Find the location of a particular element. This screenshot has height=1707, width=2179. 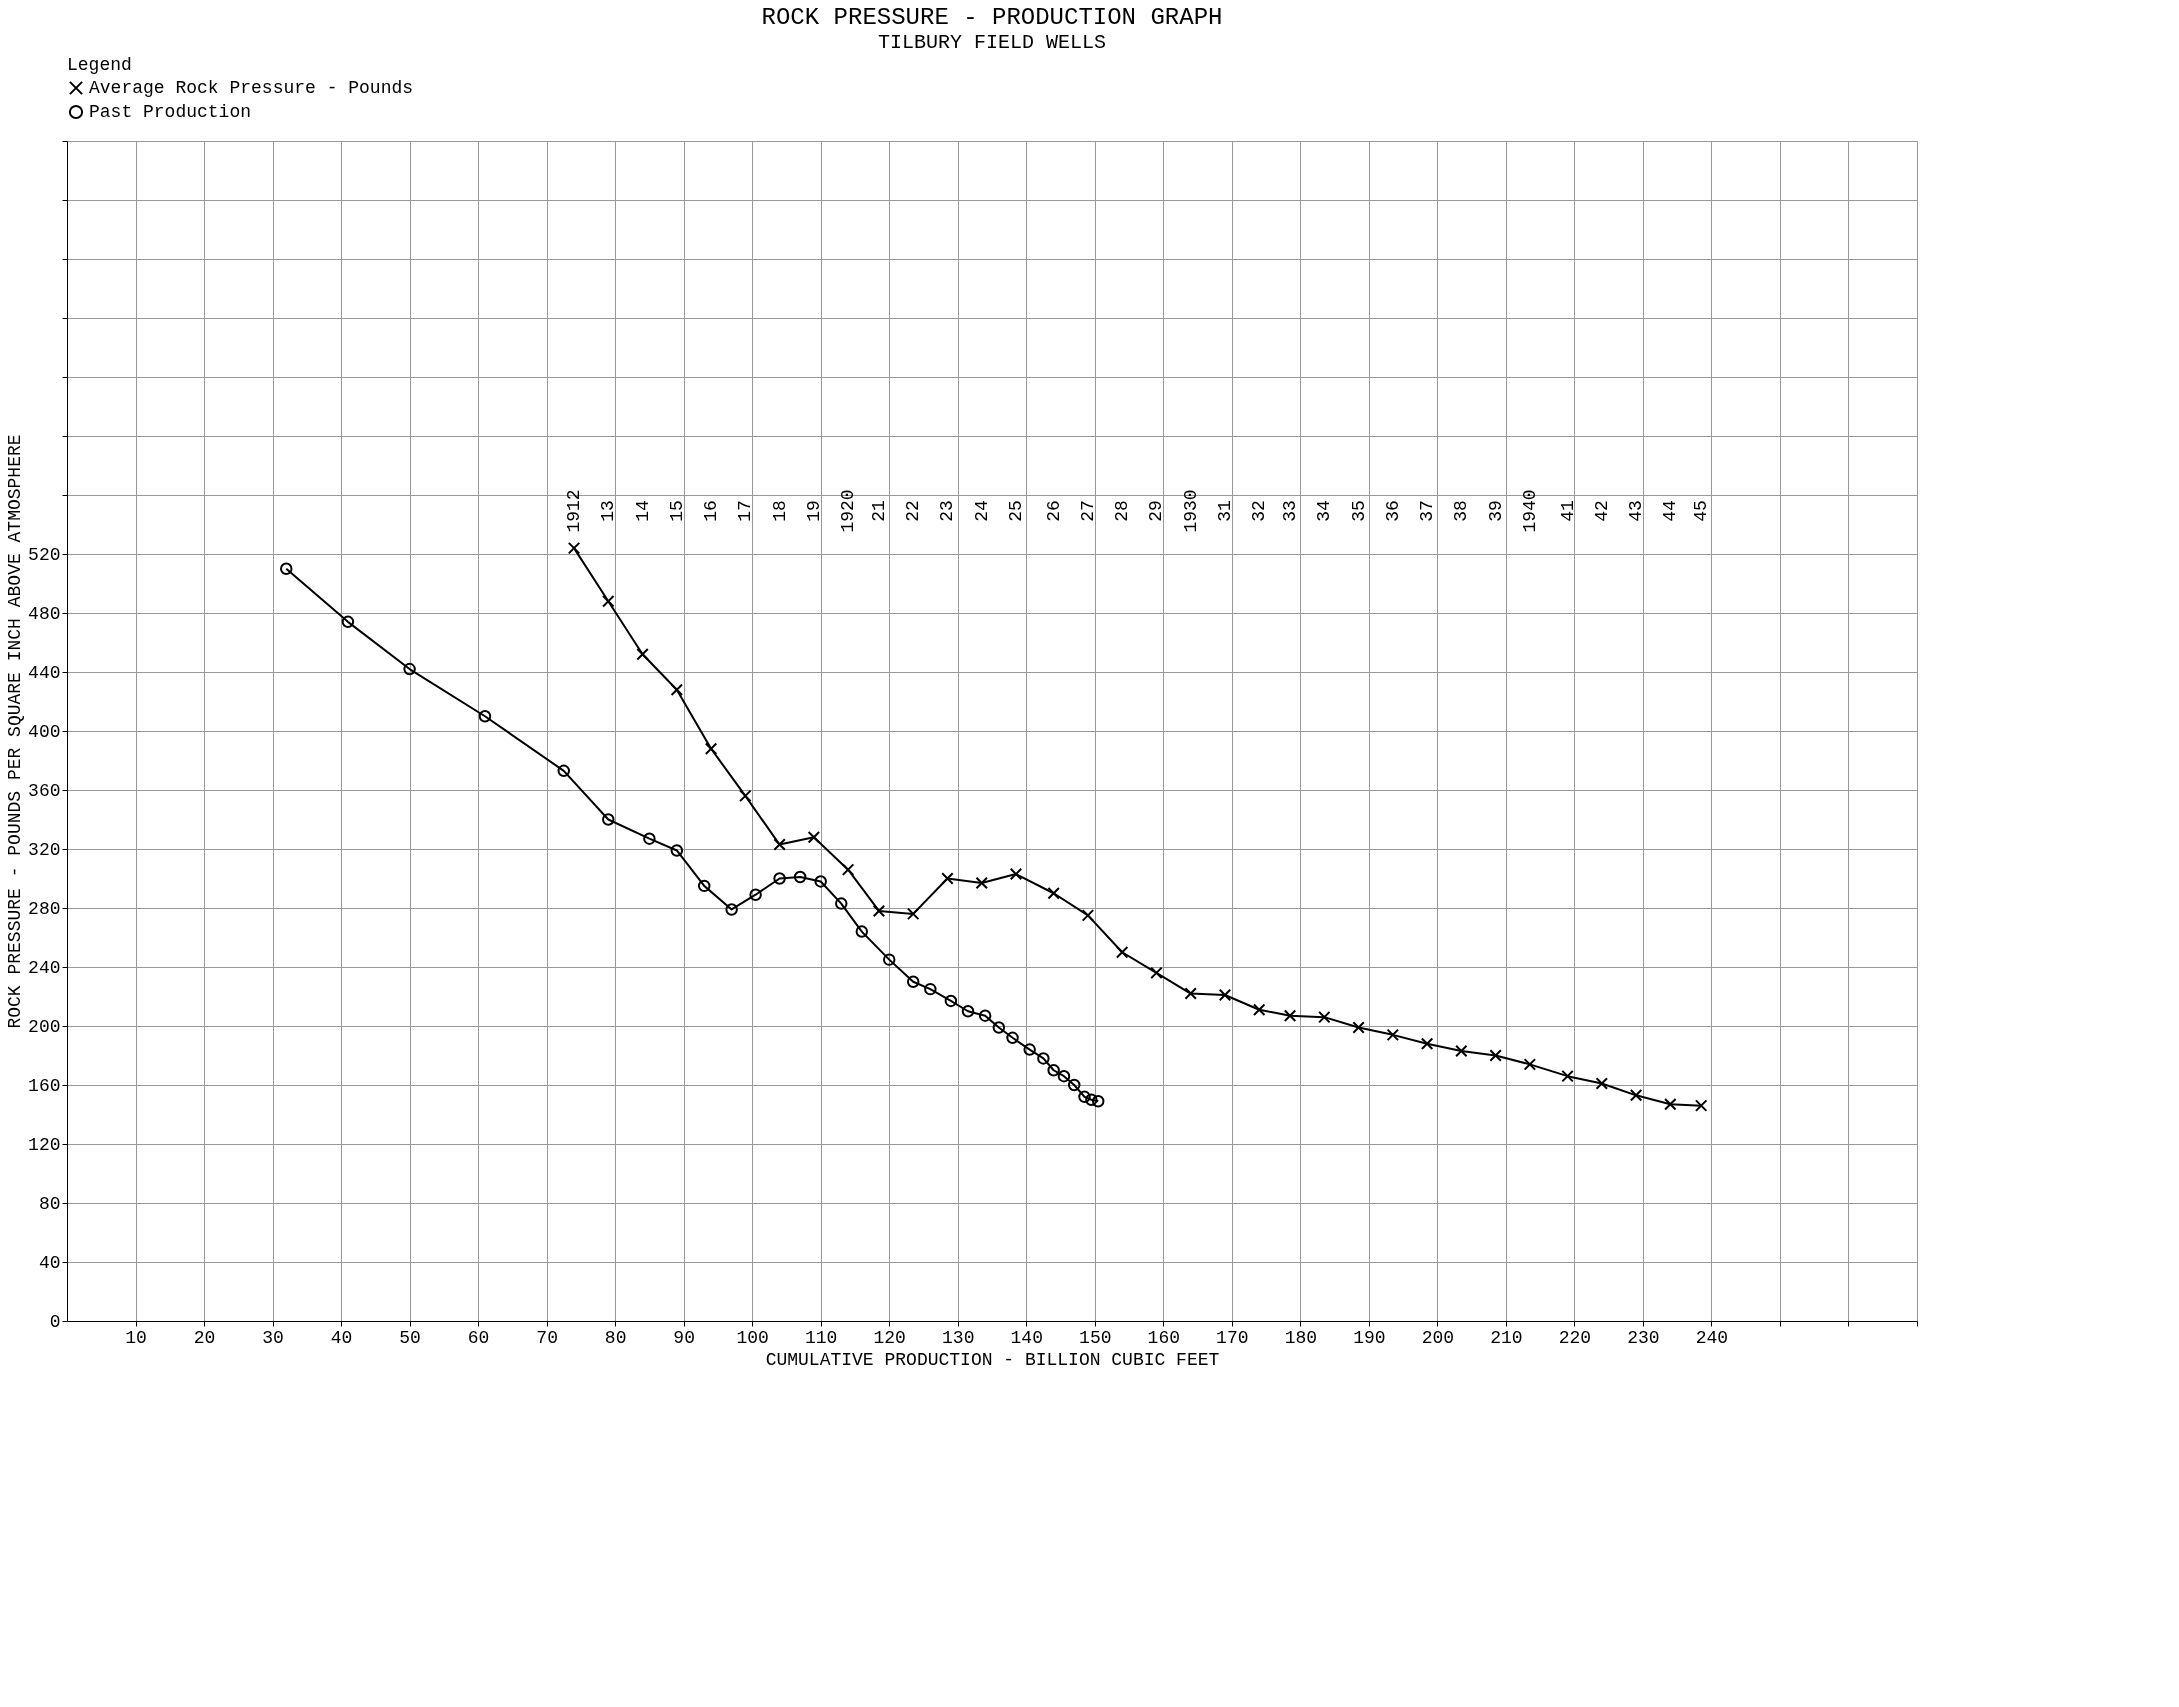

y-tick-label: 280 is located at coordinates (44, 908).